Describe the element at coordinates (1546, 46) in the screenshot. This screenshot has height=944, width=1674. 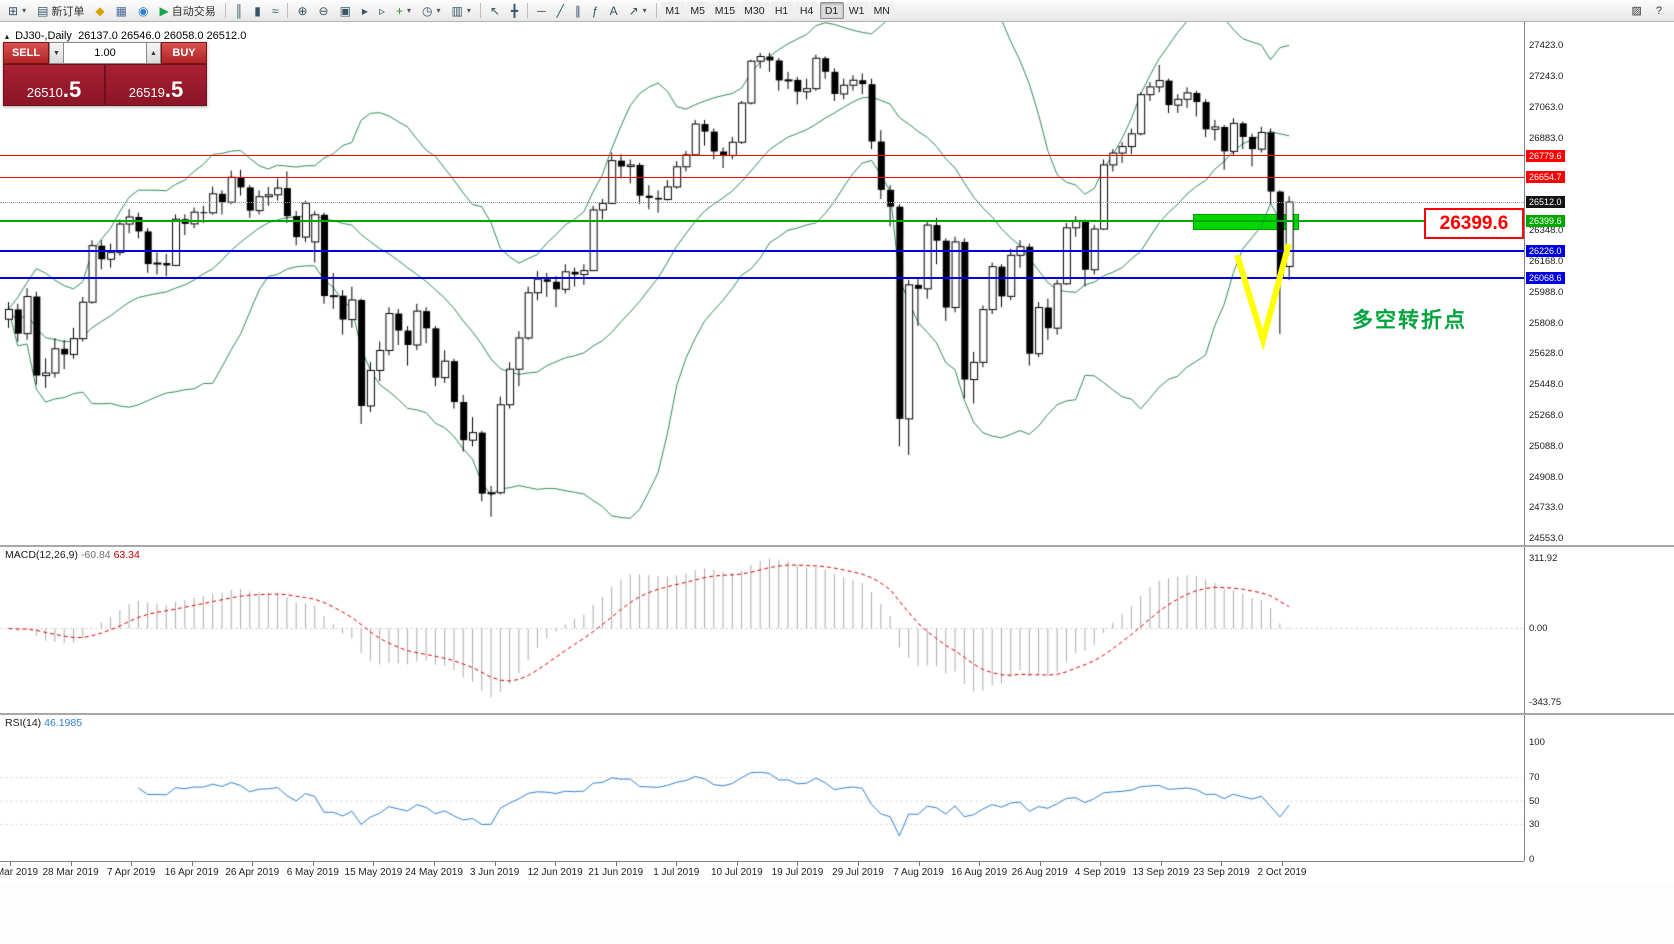
I see `axis-label: 27423.0` at that location.